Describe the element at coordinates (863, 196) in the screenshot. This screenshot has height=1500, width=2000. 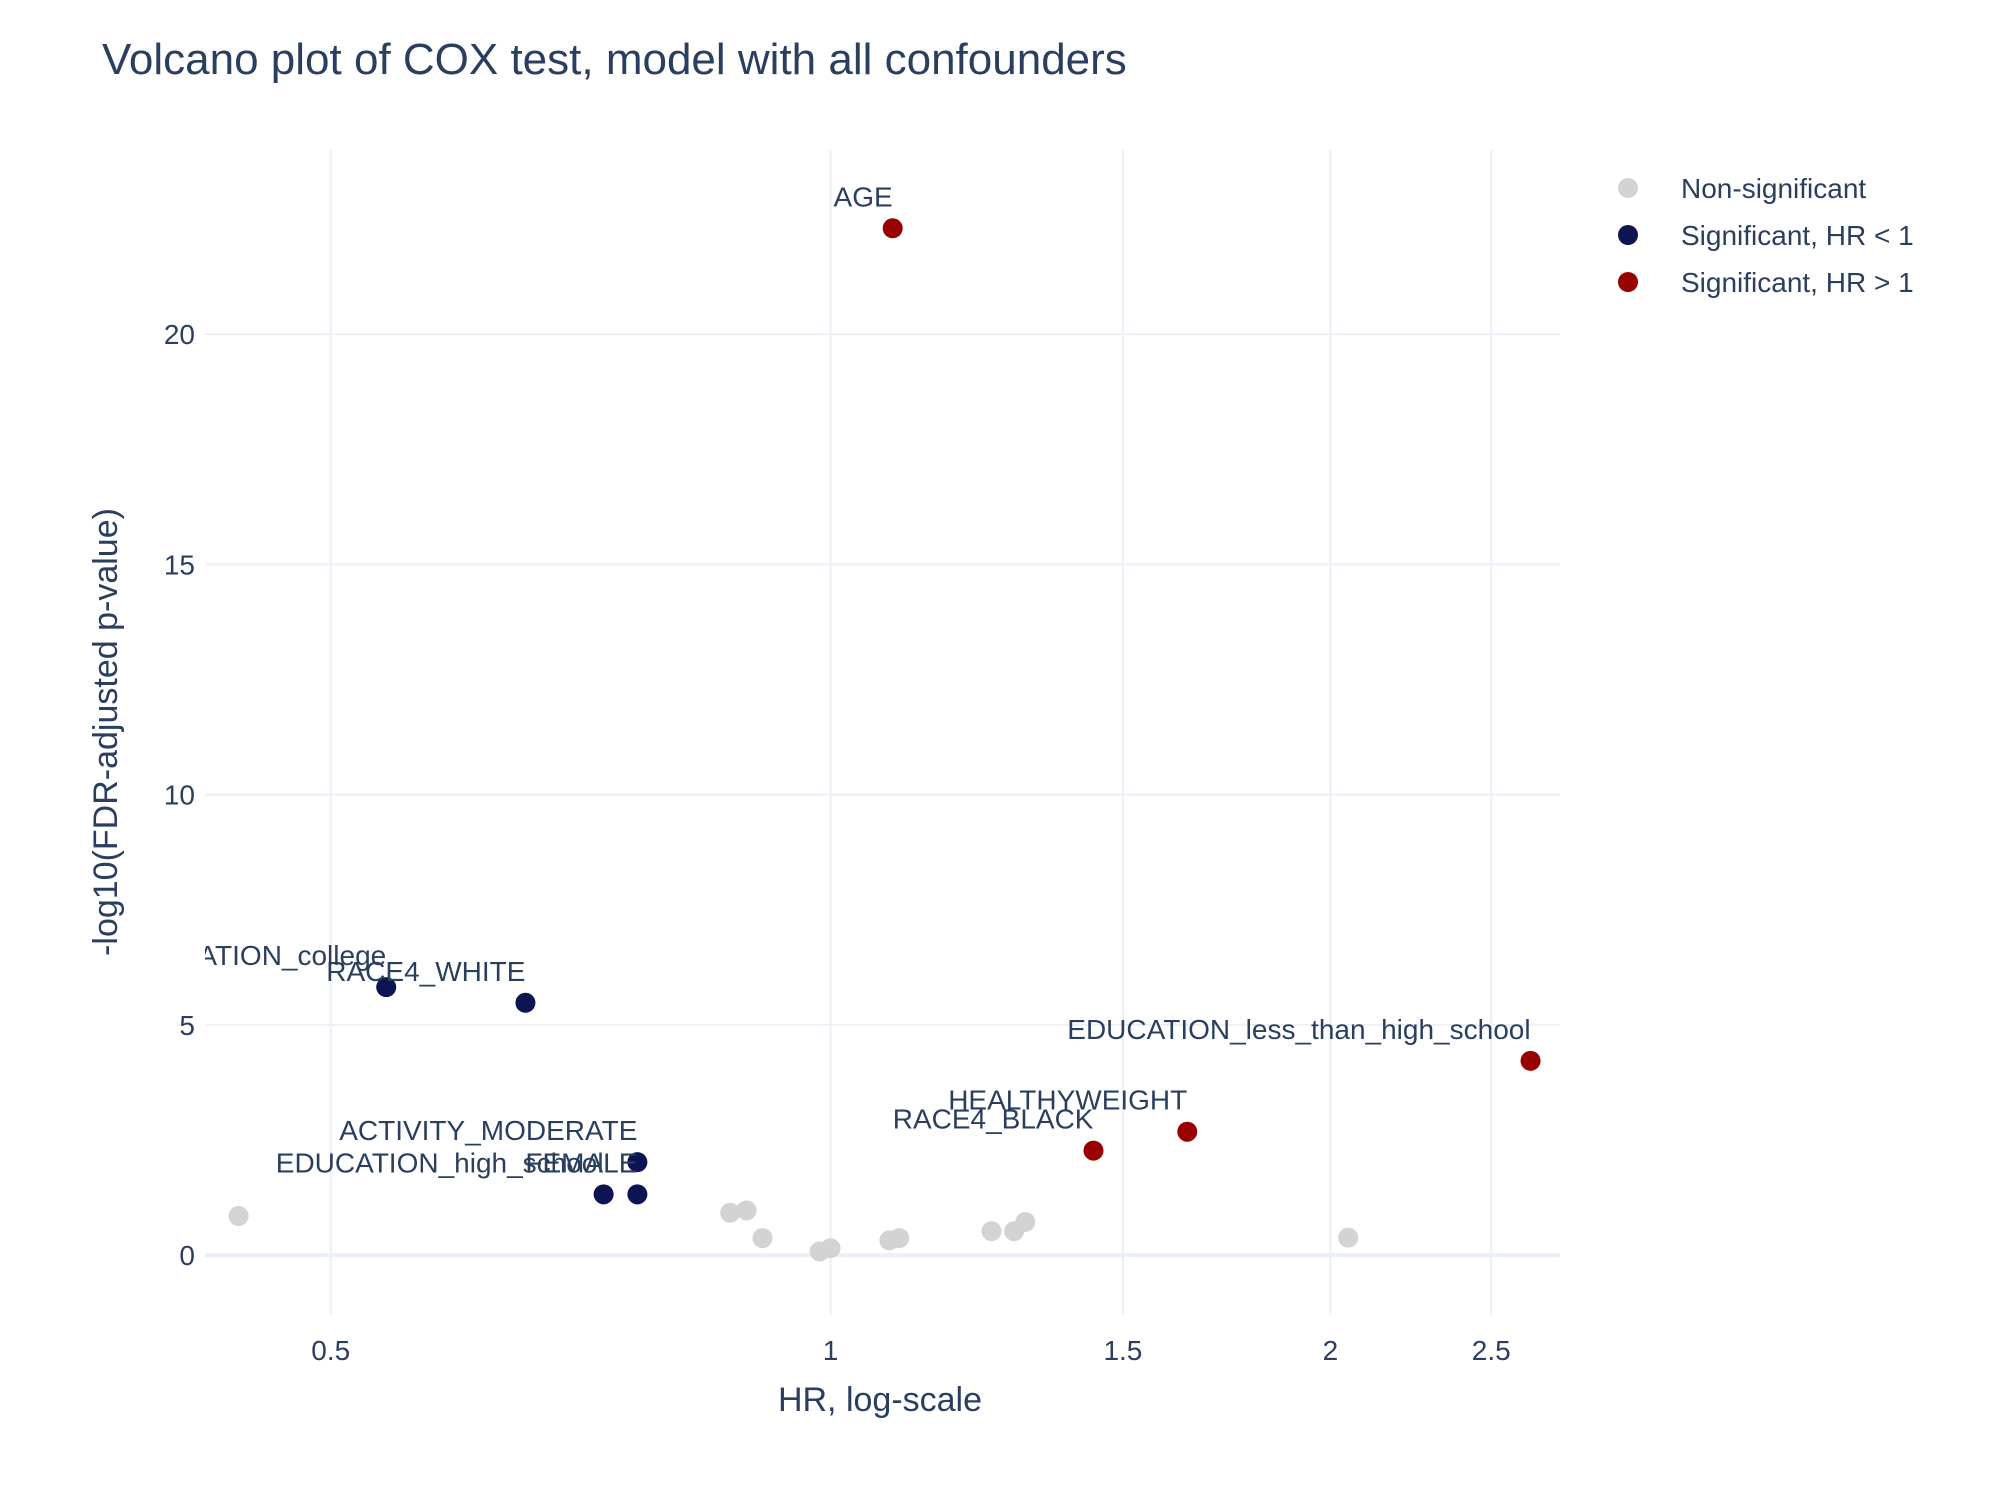
I see `point-label: AGE` at that location.